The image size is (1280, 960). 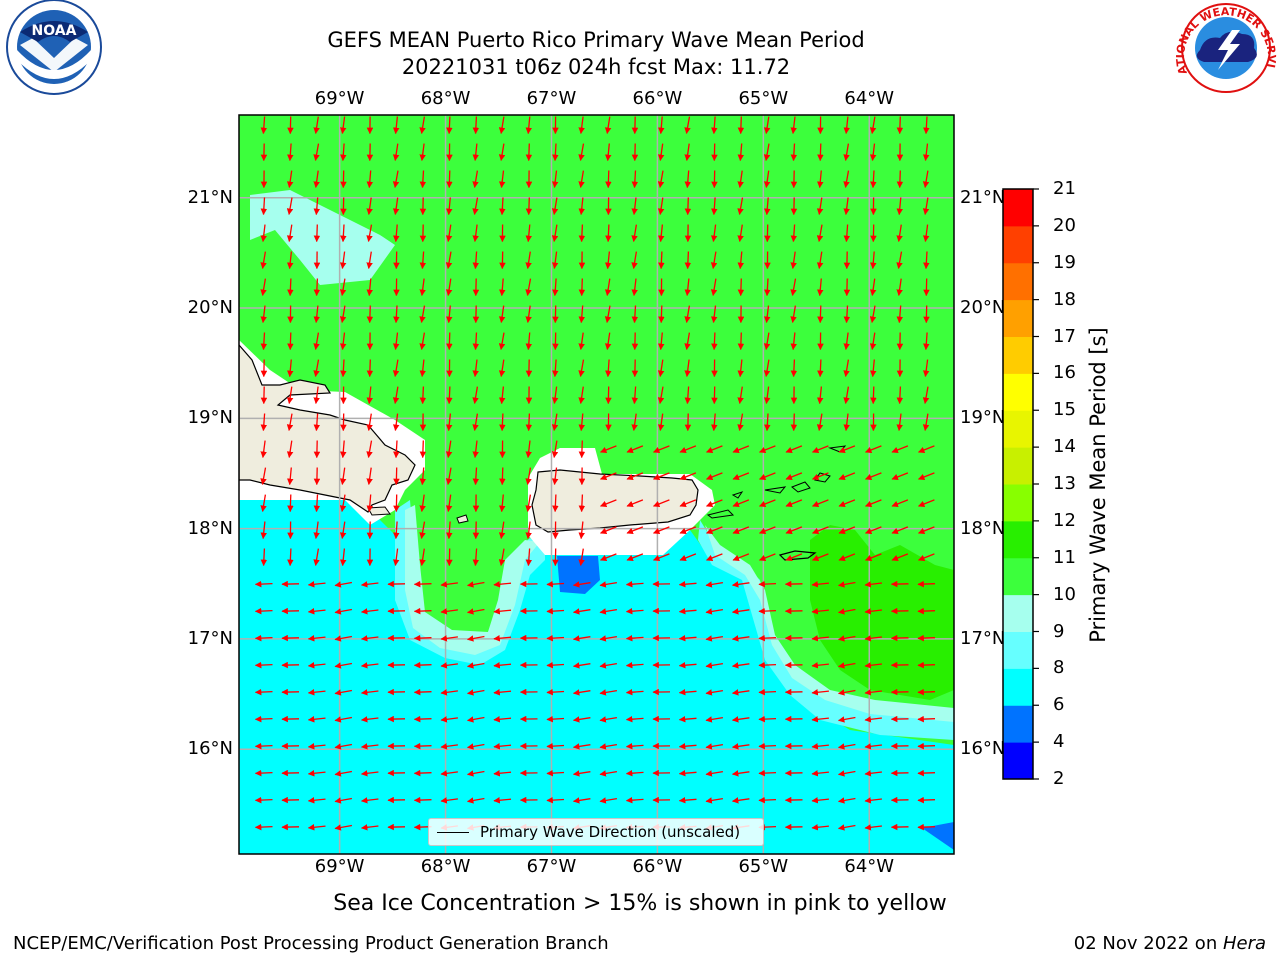 What do you see at coordinates (210, 749) in the screenshot?
I see `lat-tick-left: 16°N` at bounding box center [210, 749].